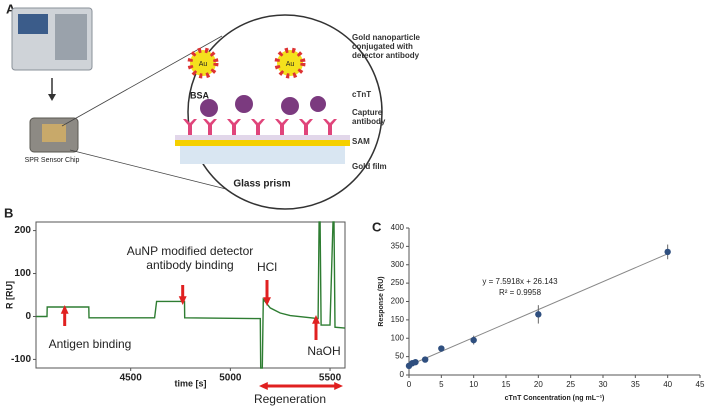  I want to click on annotation: AuNP modified detector, so click(190, 251).